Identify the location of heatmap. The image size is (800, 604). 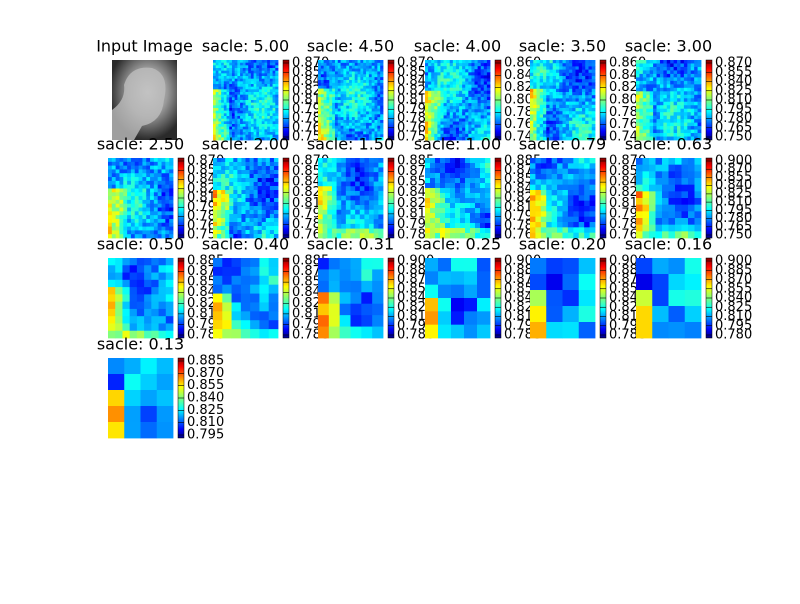
(669, 298).